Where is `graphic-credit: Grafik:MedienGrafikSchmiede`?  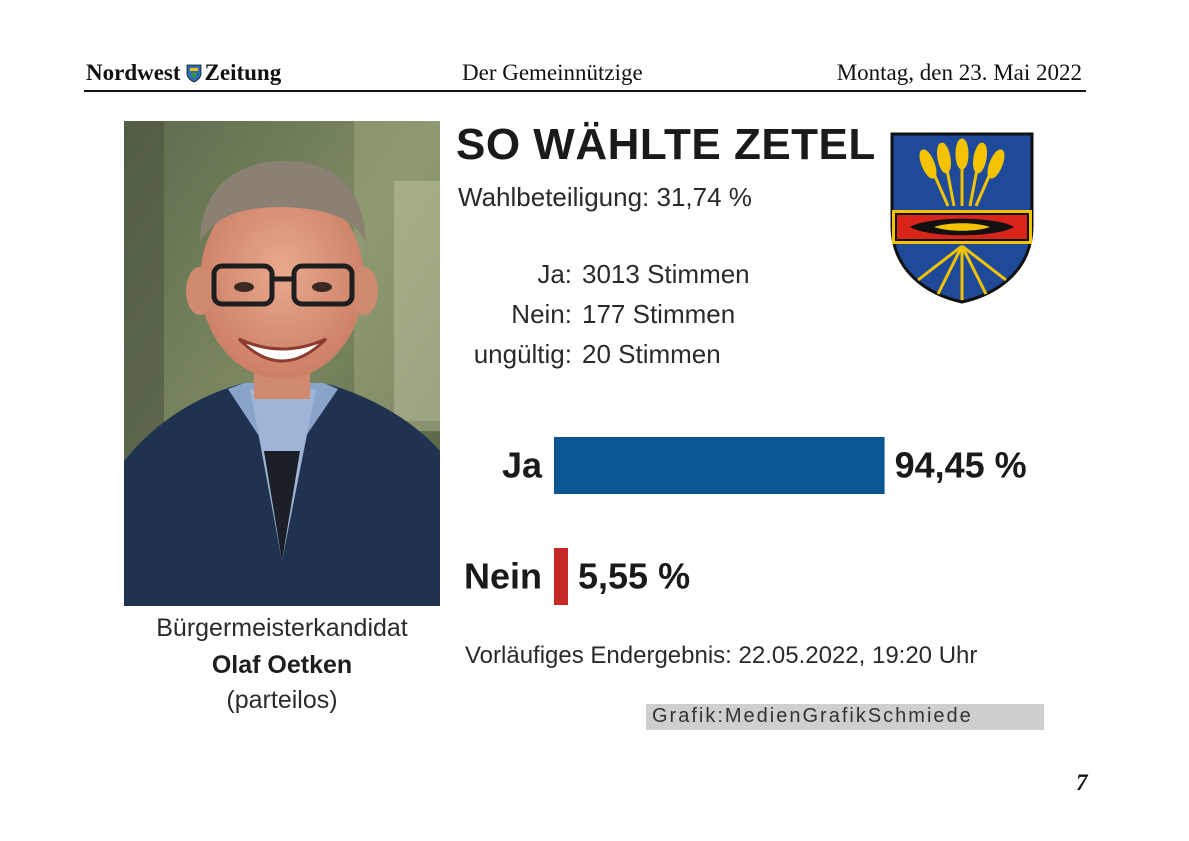 graphic-credit: Grafik:MedienGrafikSchmiede is located at coordinates (845, 717).